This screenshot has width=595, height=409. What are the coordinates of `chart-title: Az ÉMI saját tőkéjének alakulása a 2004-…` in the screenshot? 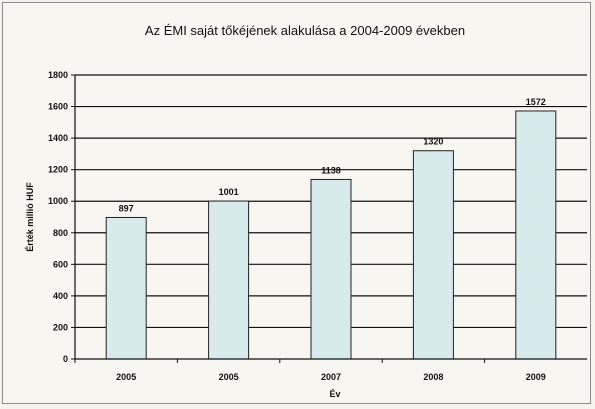 It's located at (305, 30).